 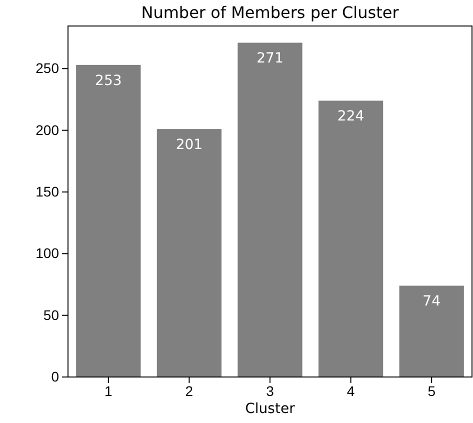 What do you see at coordinates (48, 191) in the screenshot?
I see `y-tick-label: 150` at bounding box center [48, 191].